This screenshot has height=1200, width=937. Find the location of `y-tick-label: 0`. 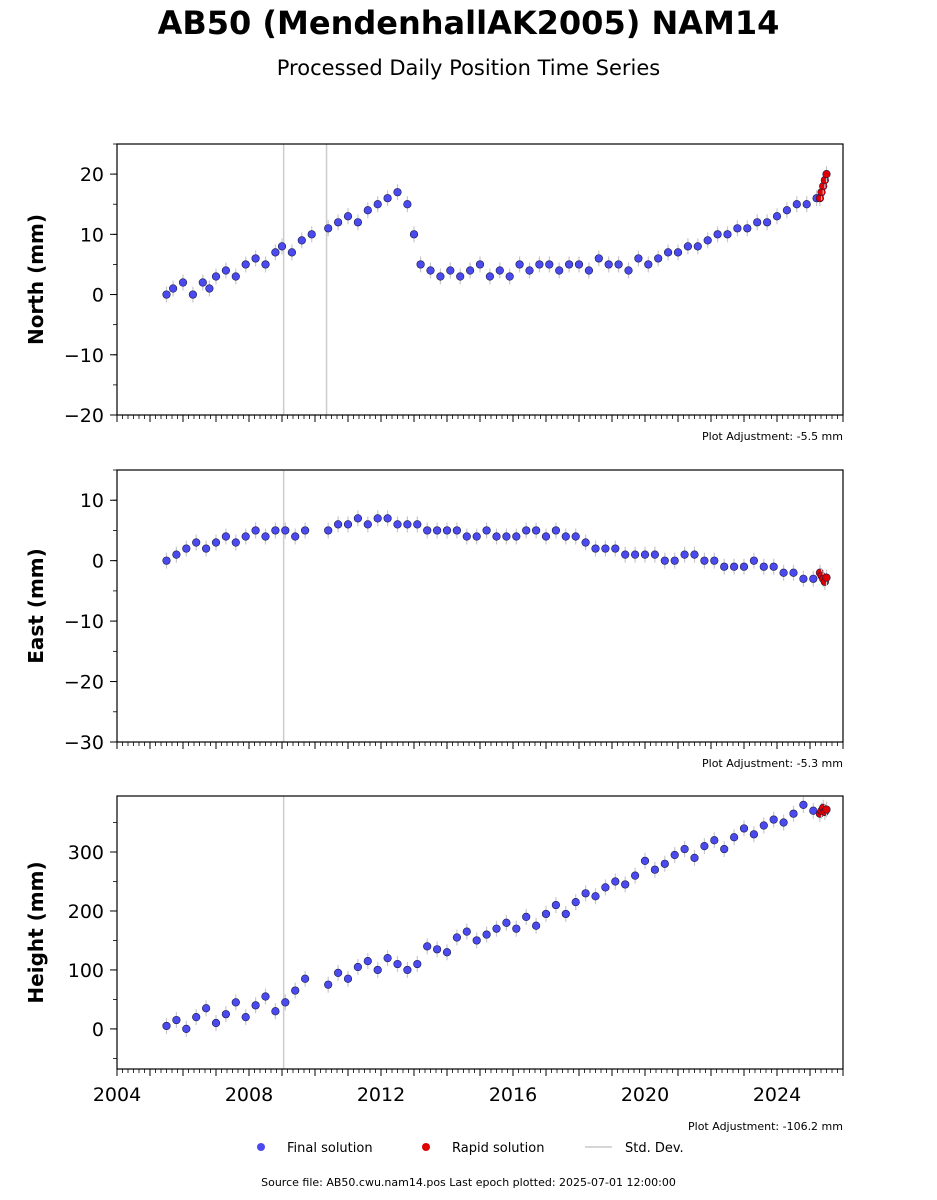

y-tick-label: 0 is located at coordinates (98, 296).